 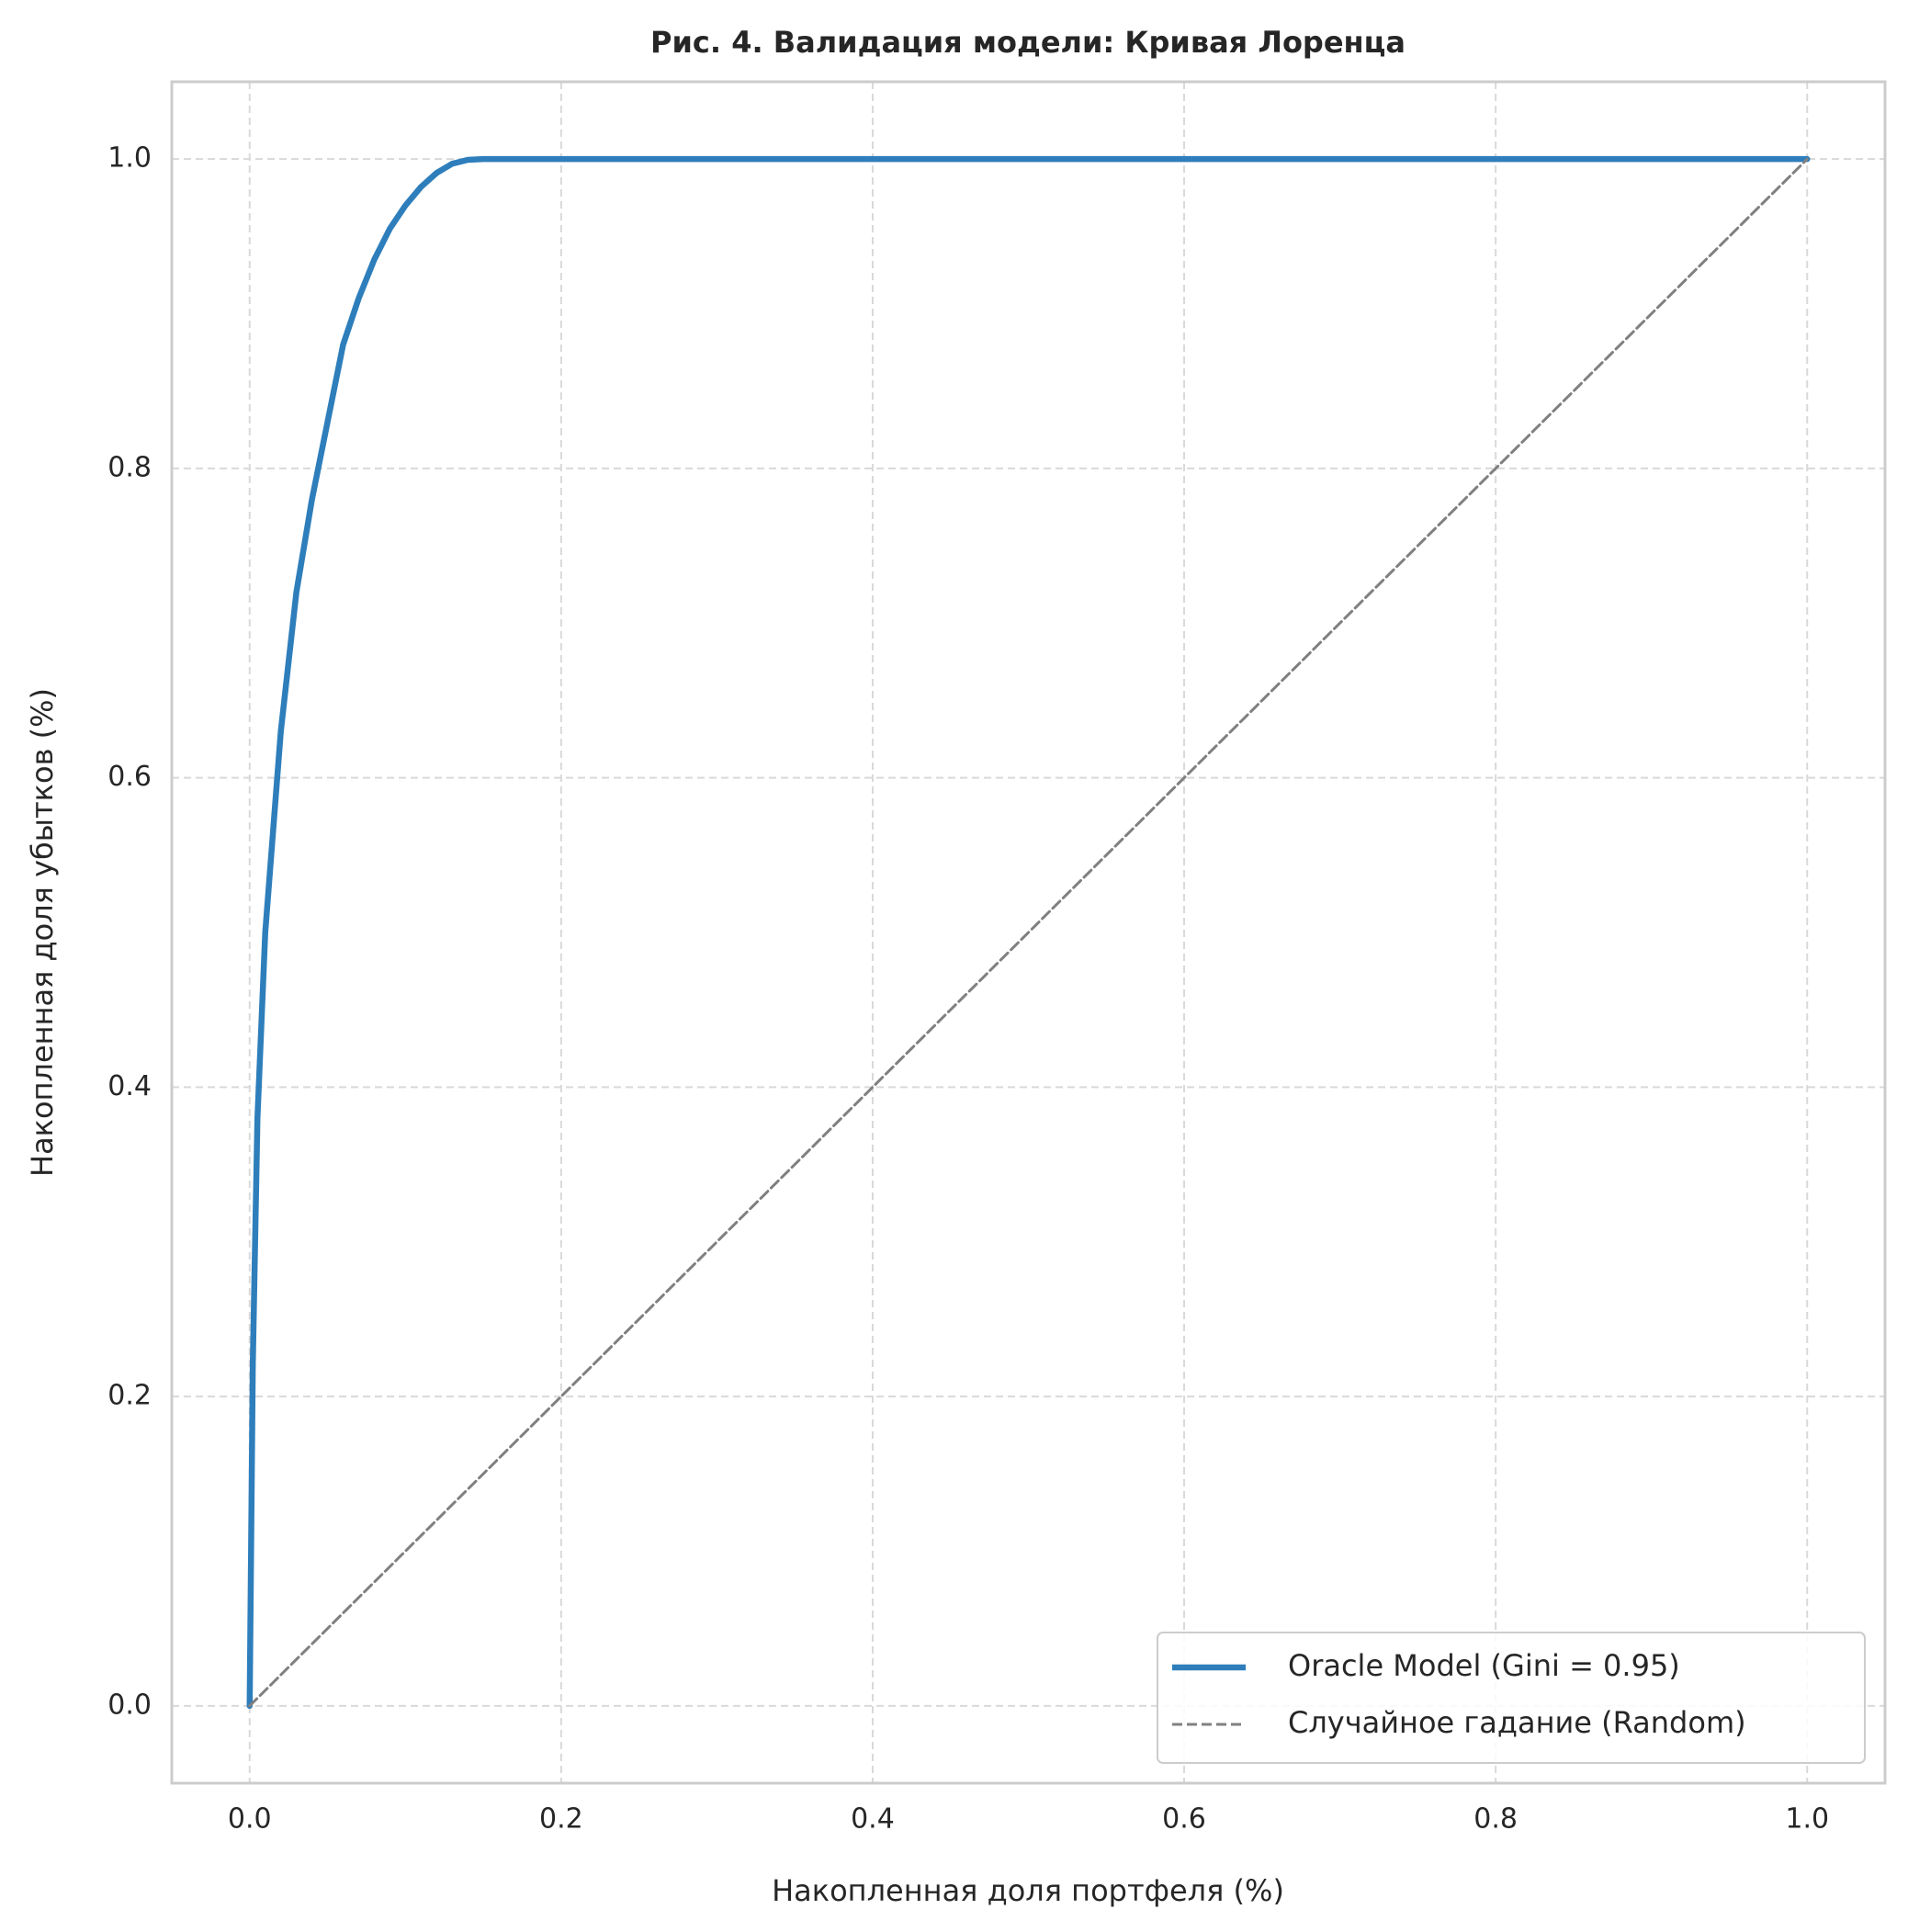 What do you see at coordinates (129, 1086) in the screenshot?
I see `y-tick-label: 0.4` at bounding box center [129, 1086].